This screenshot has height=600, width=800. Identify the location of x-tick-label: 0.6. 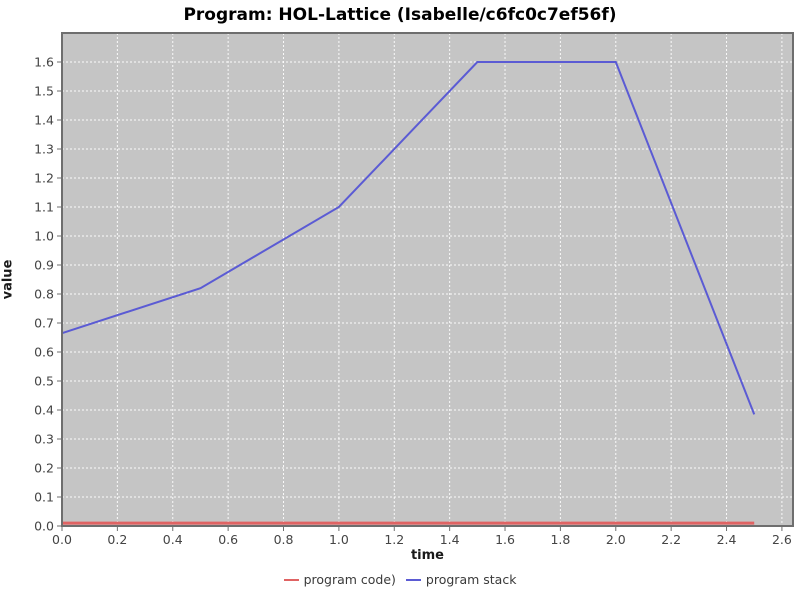
(228, 539).